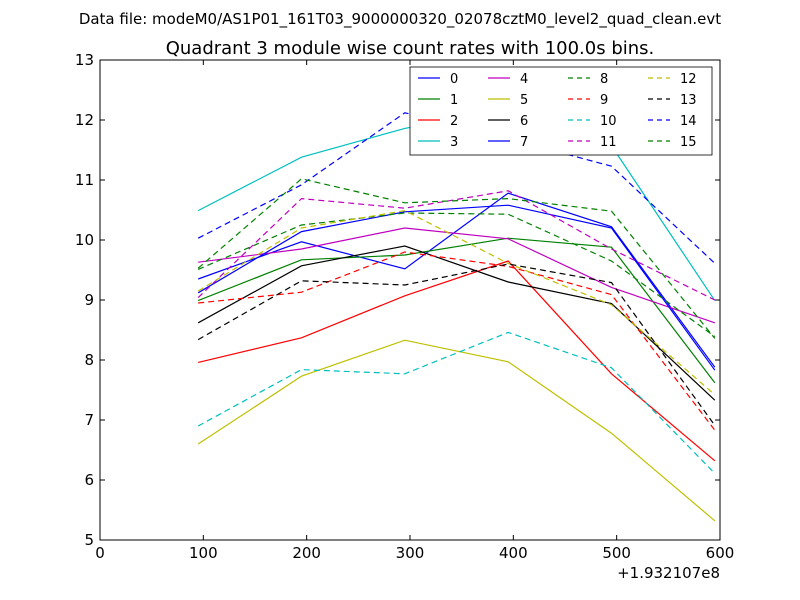 The image size is (800, 600). I want to click on legend-label-14: 14, so click(688, 121).